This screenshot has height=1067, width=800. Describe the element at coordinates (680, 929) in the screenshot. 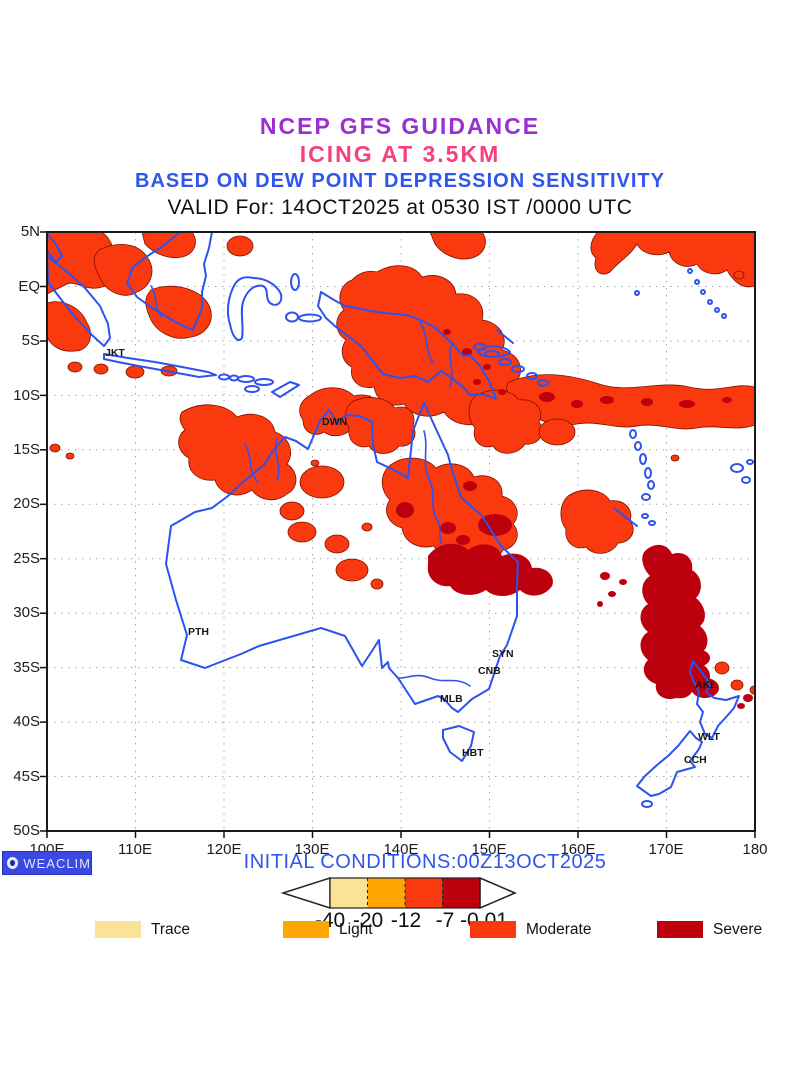

I see `legend-swatch-severe` at that location.